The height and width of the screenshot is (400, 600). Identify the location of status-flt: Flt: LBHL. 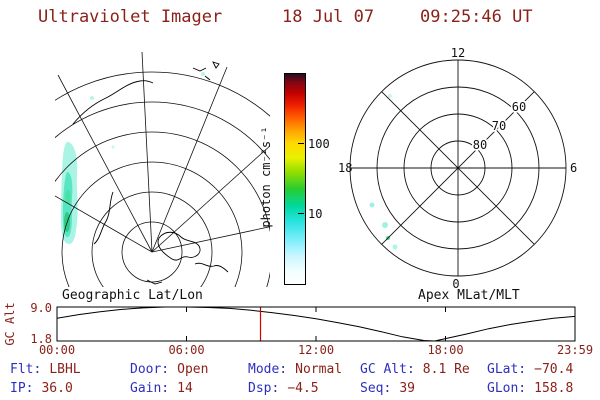
(45, 369).